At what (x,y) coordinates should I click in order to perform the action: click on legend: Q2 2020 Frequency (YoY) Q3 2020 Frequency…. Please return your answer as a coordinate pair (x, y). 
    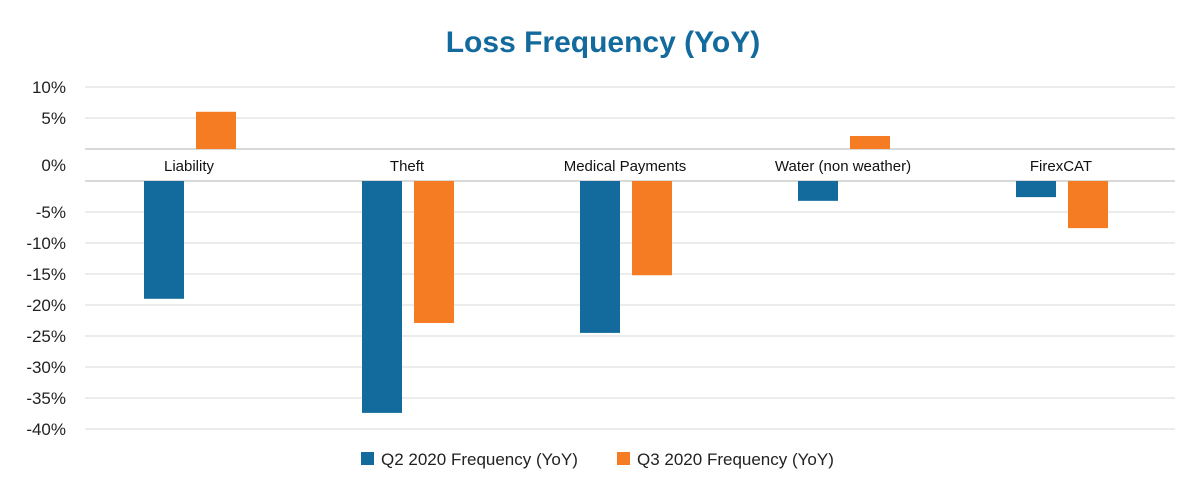
    Looking at the image, I should click on (597, 459).